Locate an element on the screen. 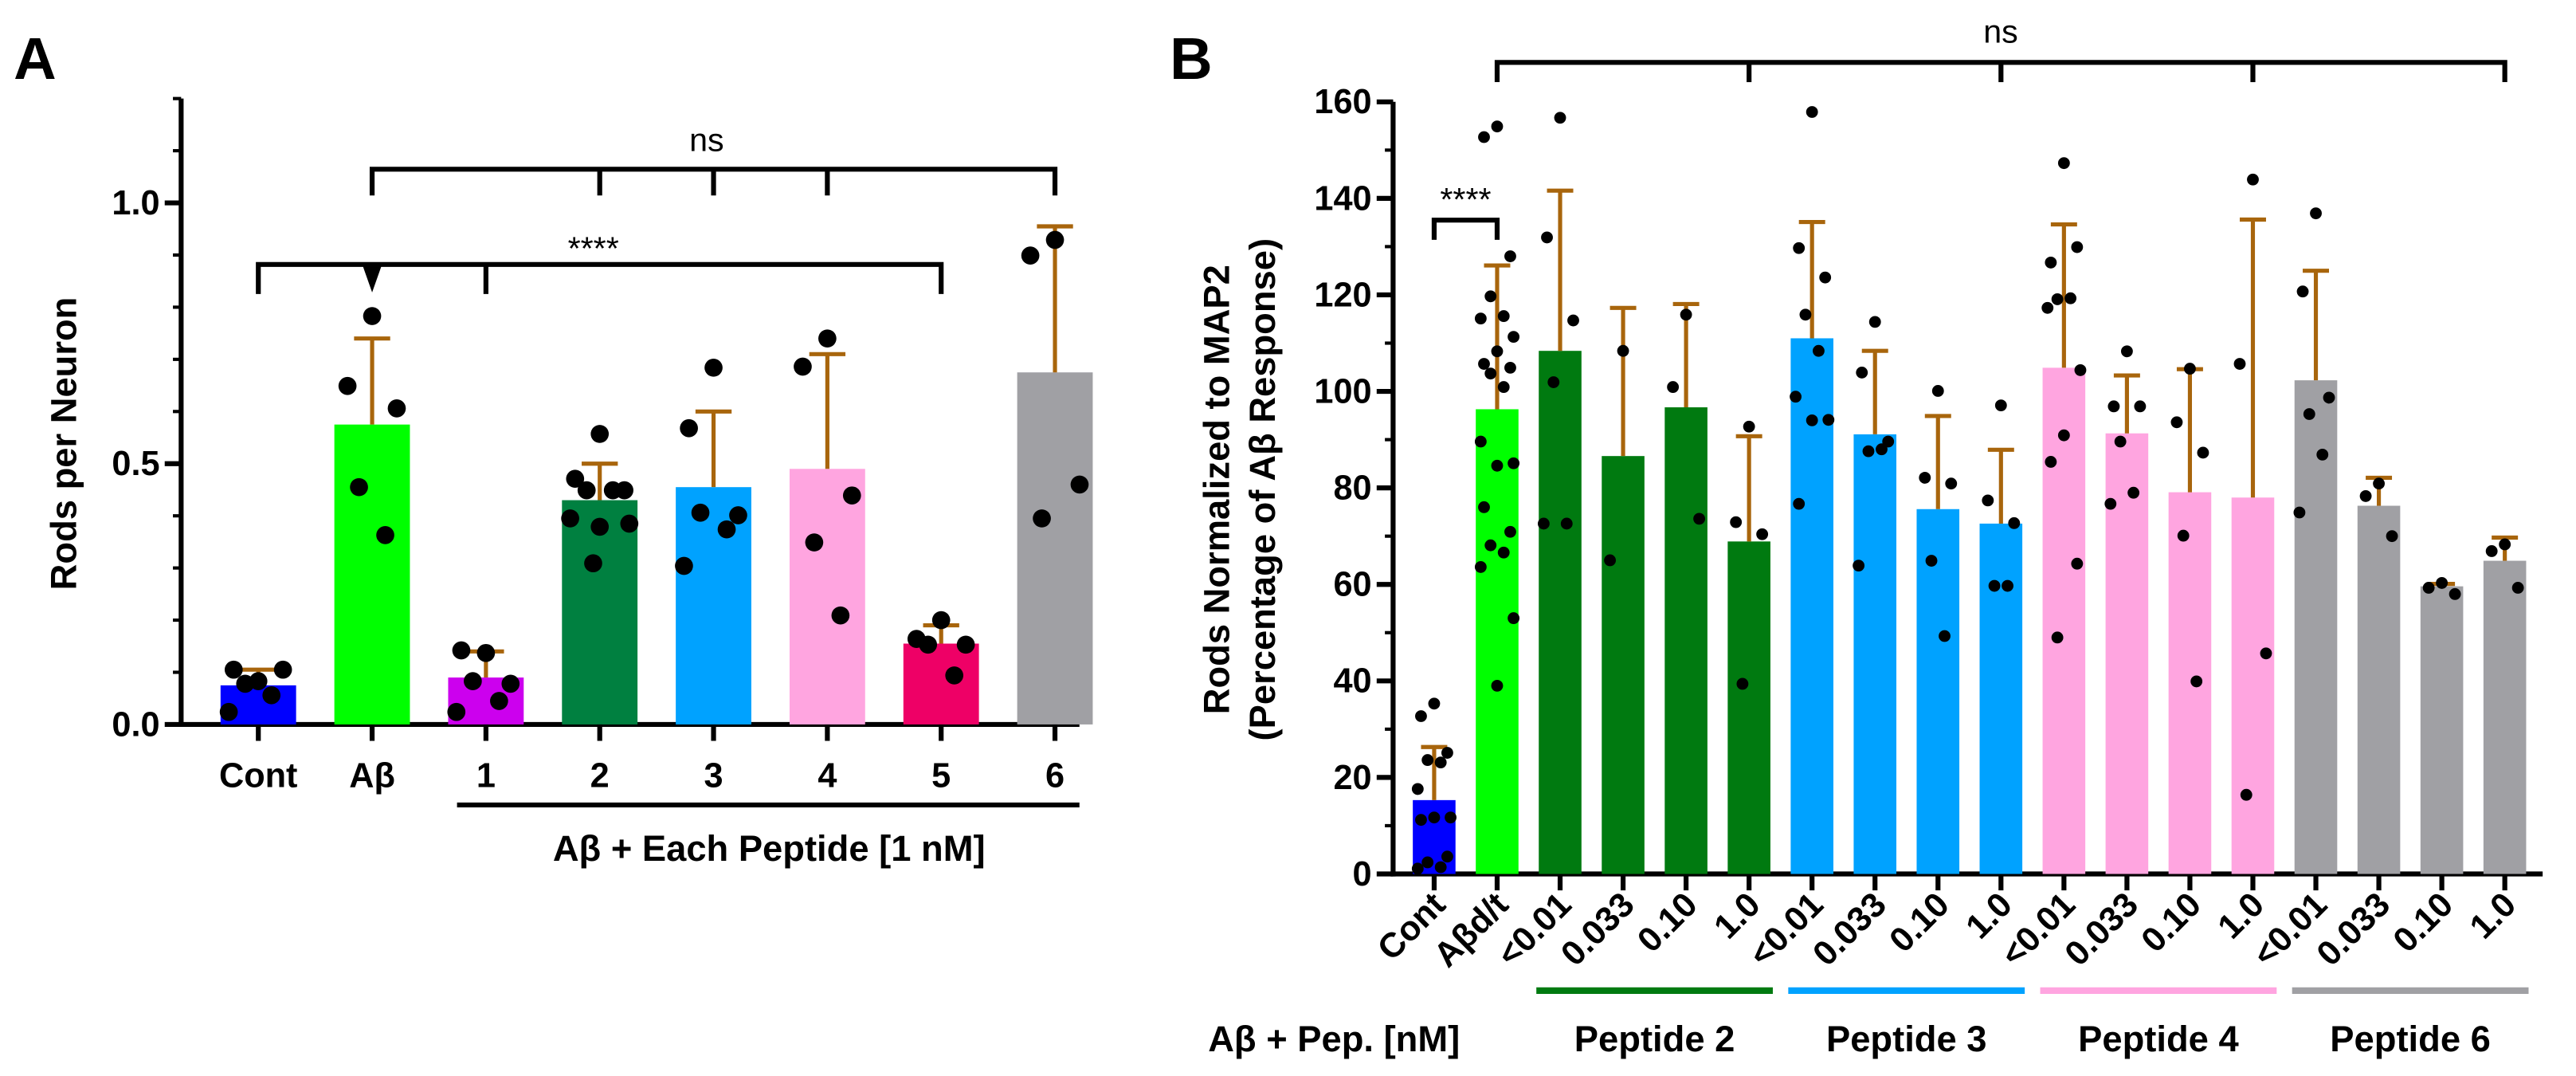 This screenshot has width=2576, height=1076. x-tick-label: 2 is located at coordinates (600, 775).